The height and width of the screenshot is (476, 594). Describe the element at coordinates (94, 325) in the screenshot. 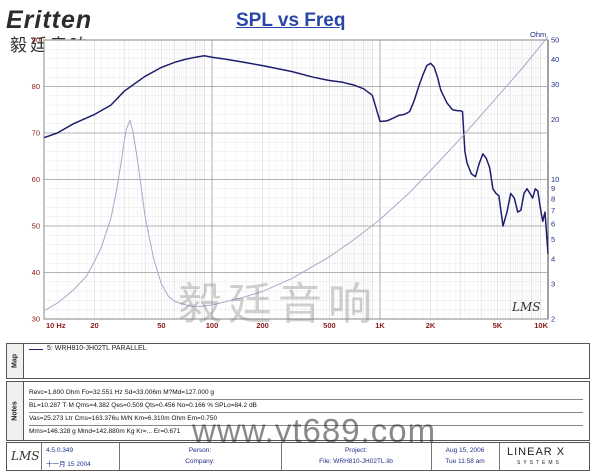

I see `x-tick-label: 20` at that location.